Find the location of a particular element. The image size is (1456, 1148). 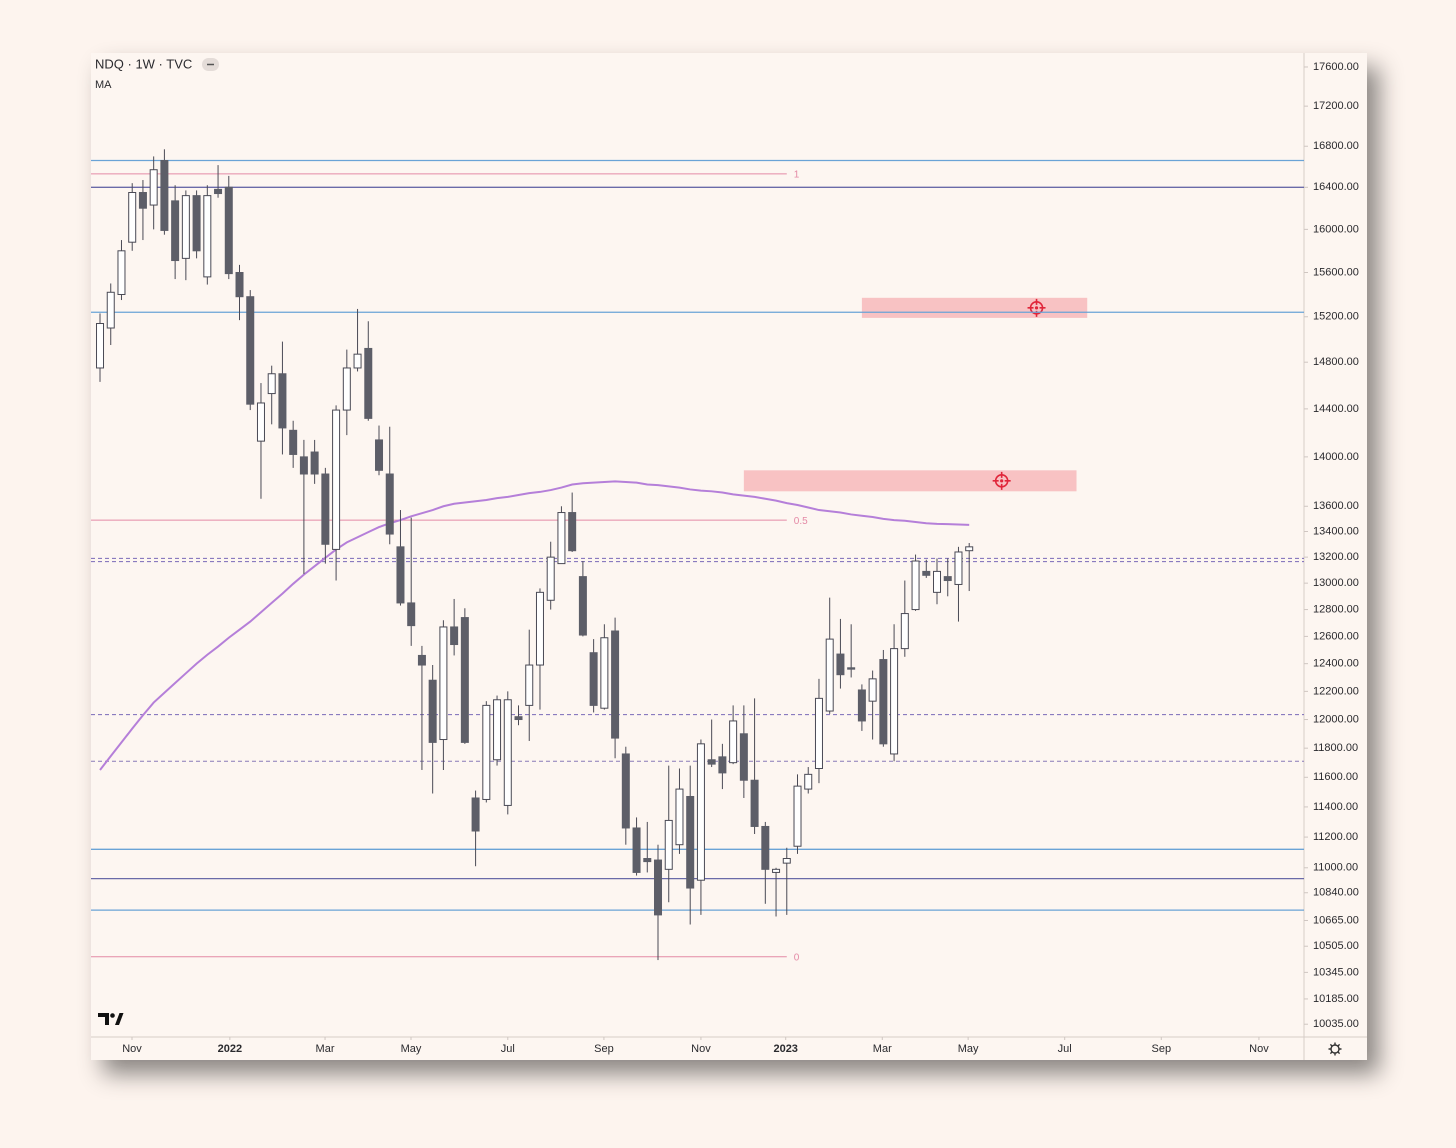

indicator-label: MA is located at coordinates (103, 85).